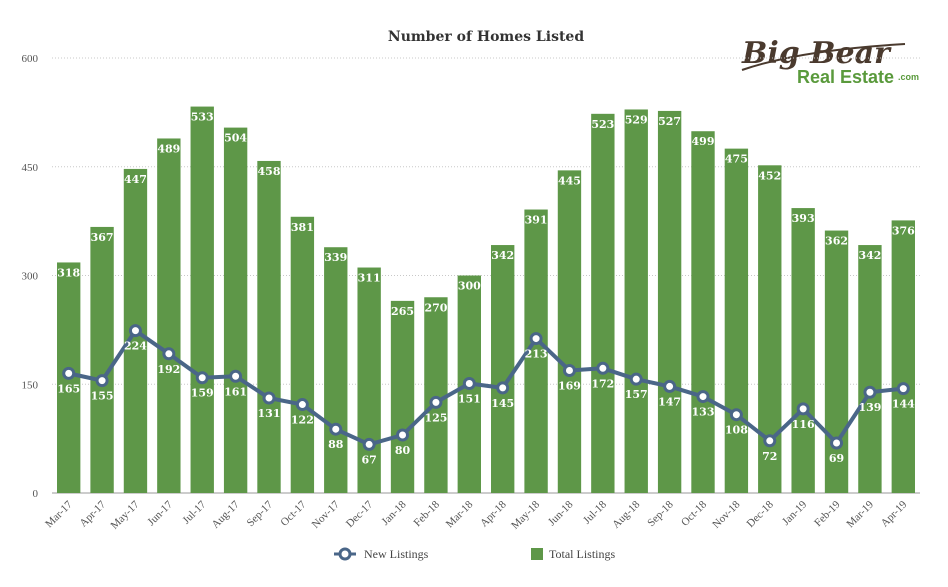  I want to click on bar-data-label: 533, so click(202, 117).